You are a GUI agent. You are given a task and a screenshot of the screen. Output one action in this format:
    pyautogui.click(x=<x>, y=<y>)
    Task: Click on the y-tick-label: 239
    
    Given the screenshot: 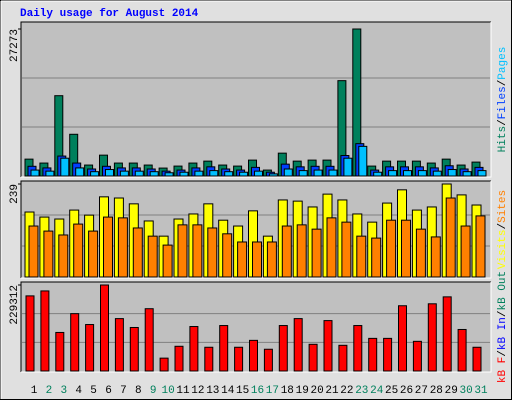 What is the action you would take?
    pyautogui.click(x=15, y=194)
    